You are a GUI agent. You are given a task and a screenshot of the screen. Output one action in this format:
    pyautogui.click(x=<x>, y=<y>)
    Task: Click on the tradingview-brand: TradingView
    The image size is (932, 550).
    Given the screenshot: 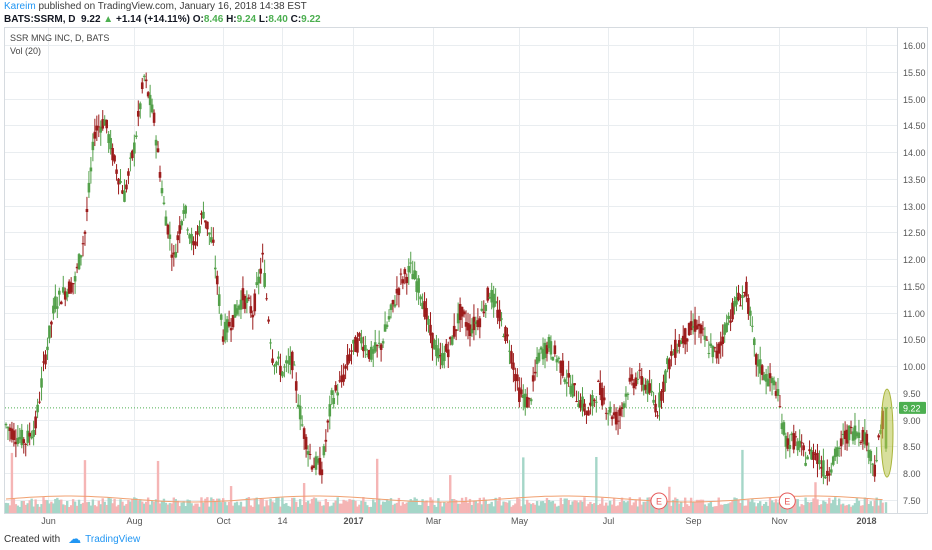 What is the action you would take?
    pyautogui.click(x=113, y=539)
    